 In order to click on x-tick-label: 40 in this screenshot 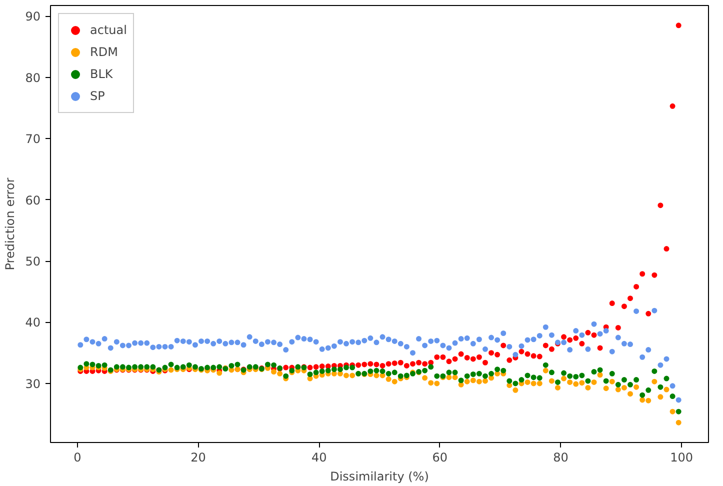, I will do `click(319, 457)`.